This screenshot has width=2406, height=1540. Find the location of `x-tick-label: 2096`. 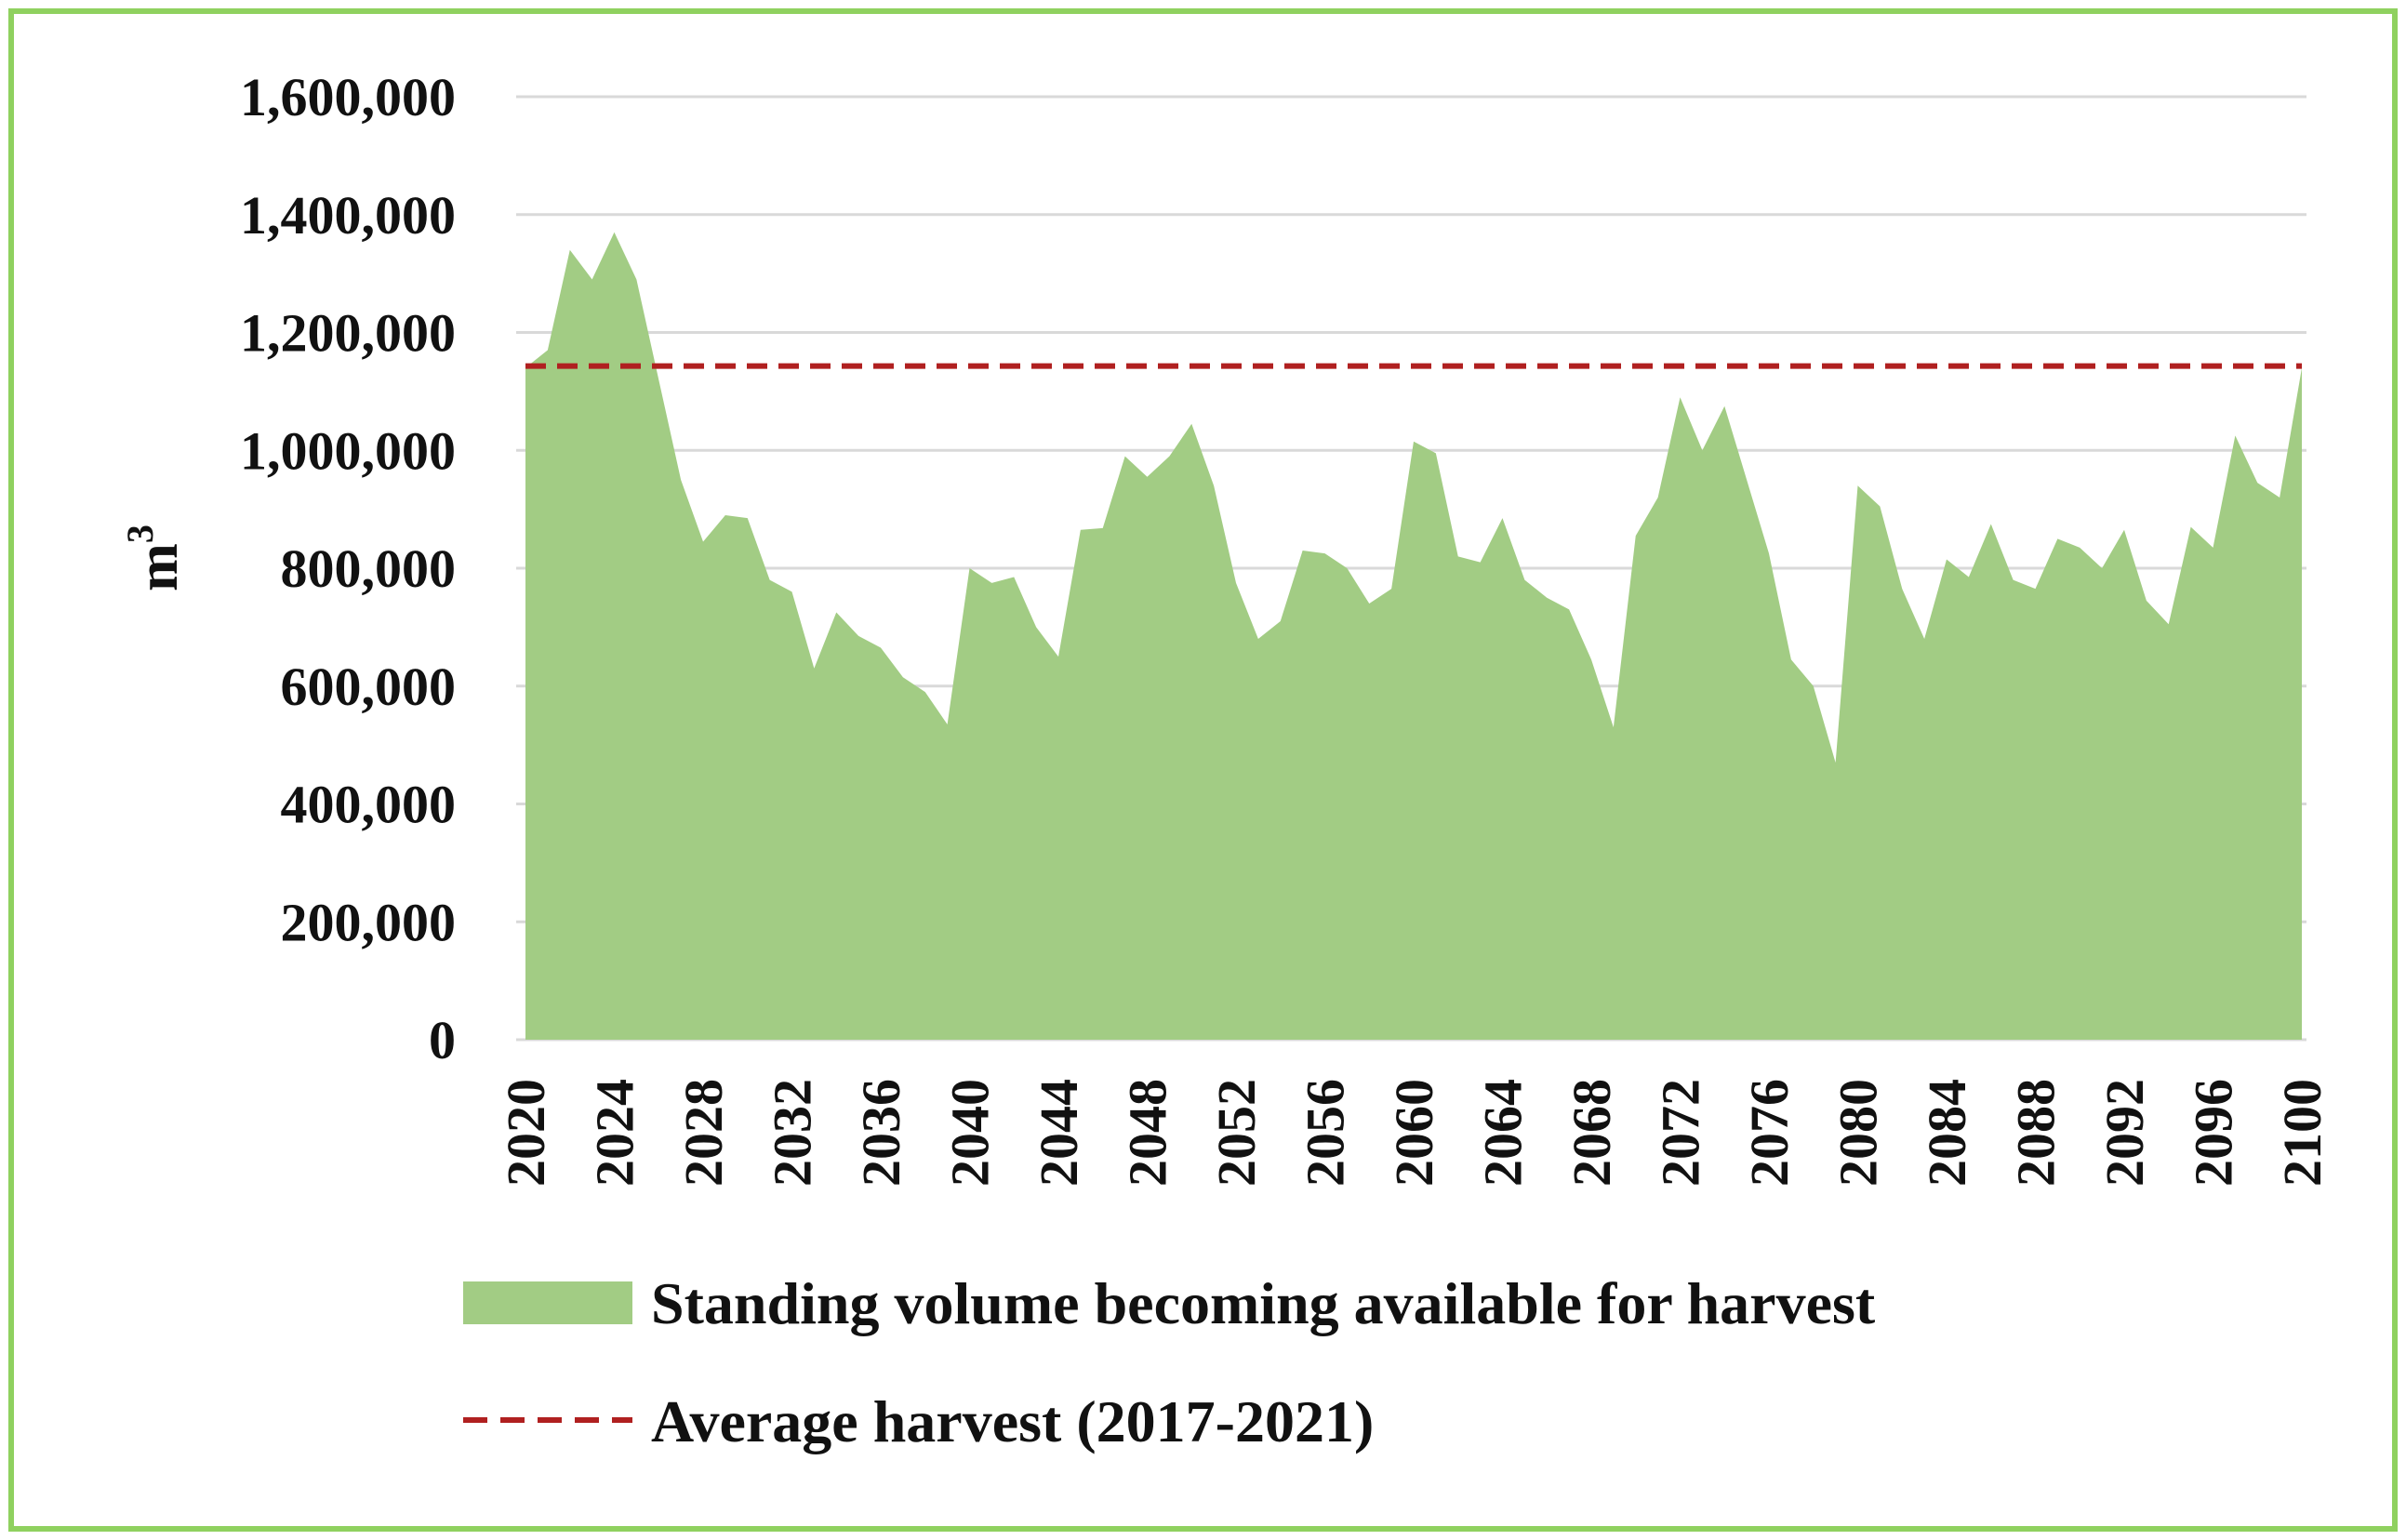

x-tick-label: 2096 is located at coordinates (2214, 1133).